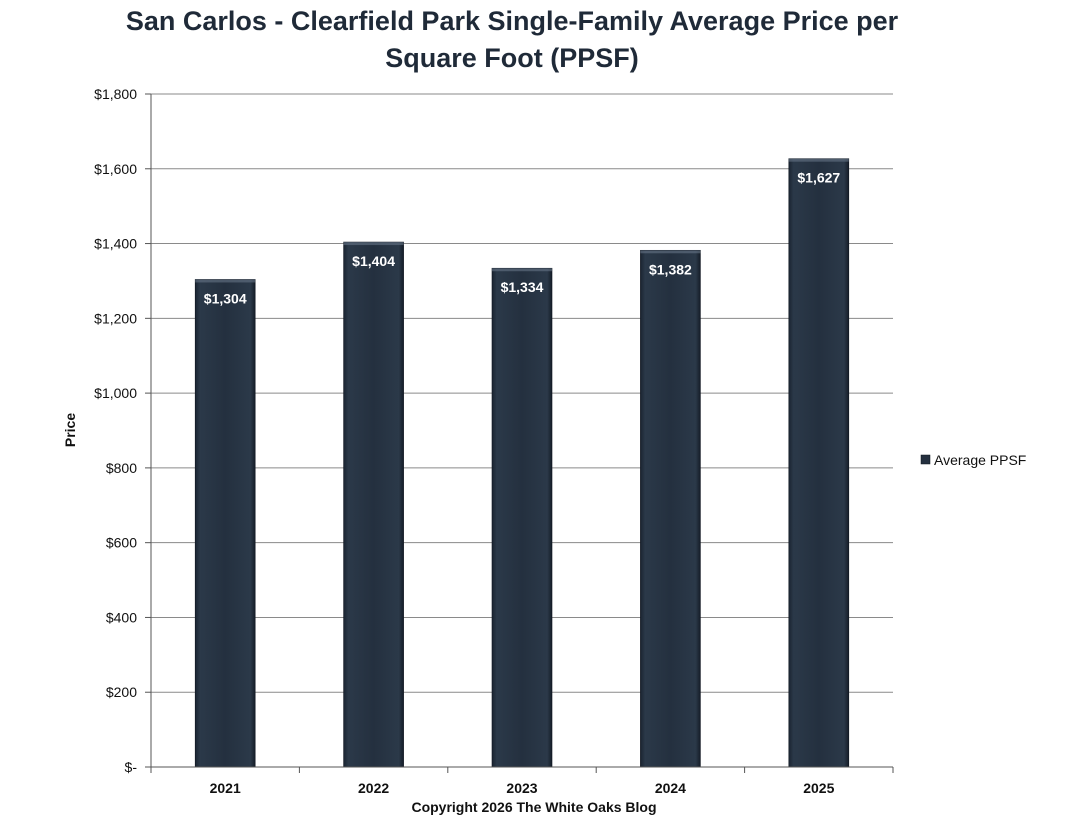 This screenshot has width=1080, height=828. I want to click on x-tick-label: 2025, so click(818, 788).